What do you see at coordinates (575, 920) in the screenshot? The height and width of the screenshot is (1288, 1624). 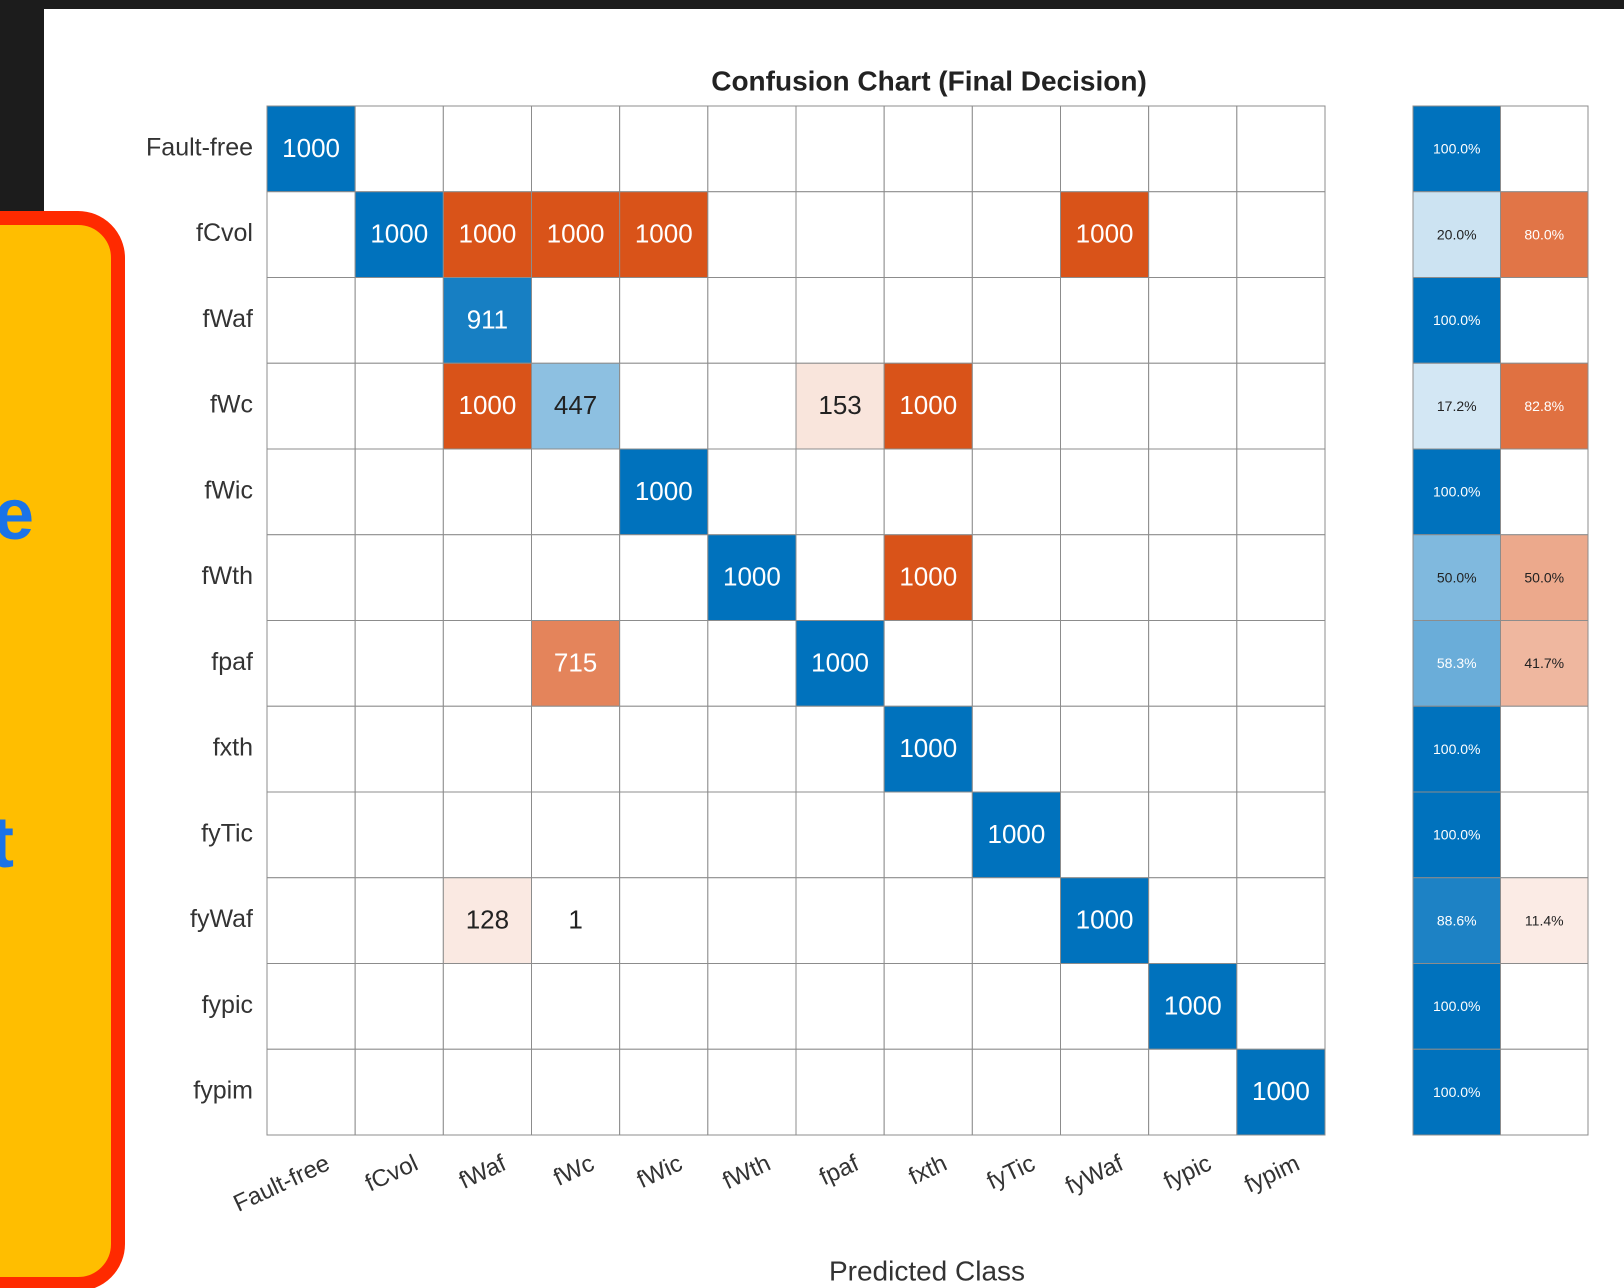 I see `cell-value: 1` at bounding box center [575, 920].